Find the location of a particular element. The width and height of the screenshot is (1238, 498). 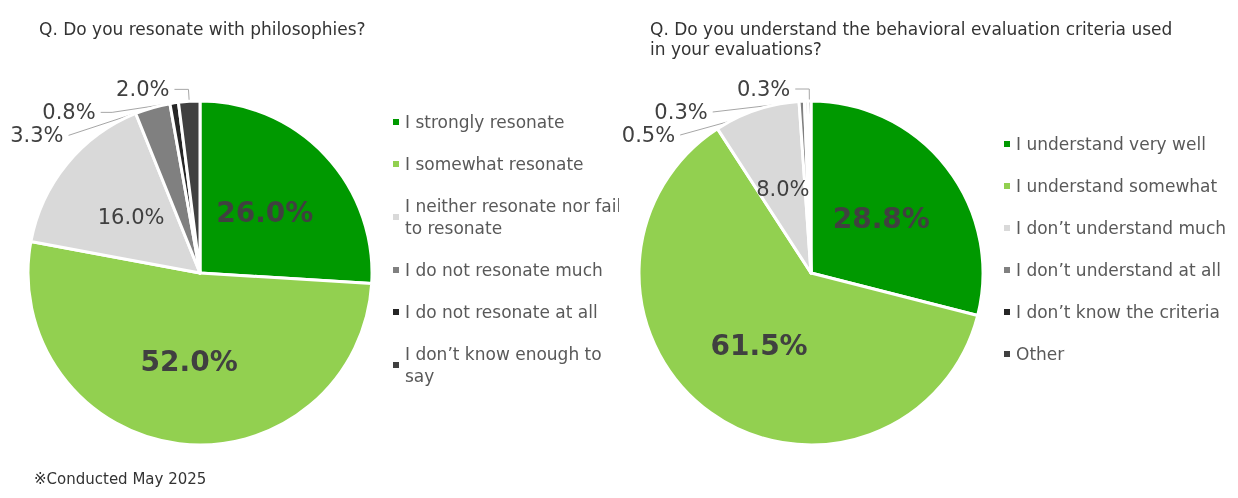

legend-label: I understand very well is located at coordinates (1111, 144).